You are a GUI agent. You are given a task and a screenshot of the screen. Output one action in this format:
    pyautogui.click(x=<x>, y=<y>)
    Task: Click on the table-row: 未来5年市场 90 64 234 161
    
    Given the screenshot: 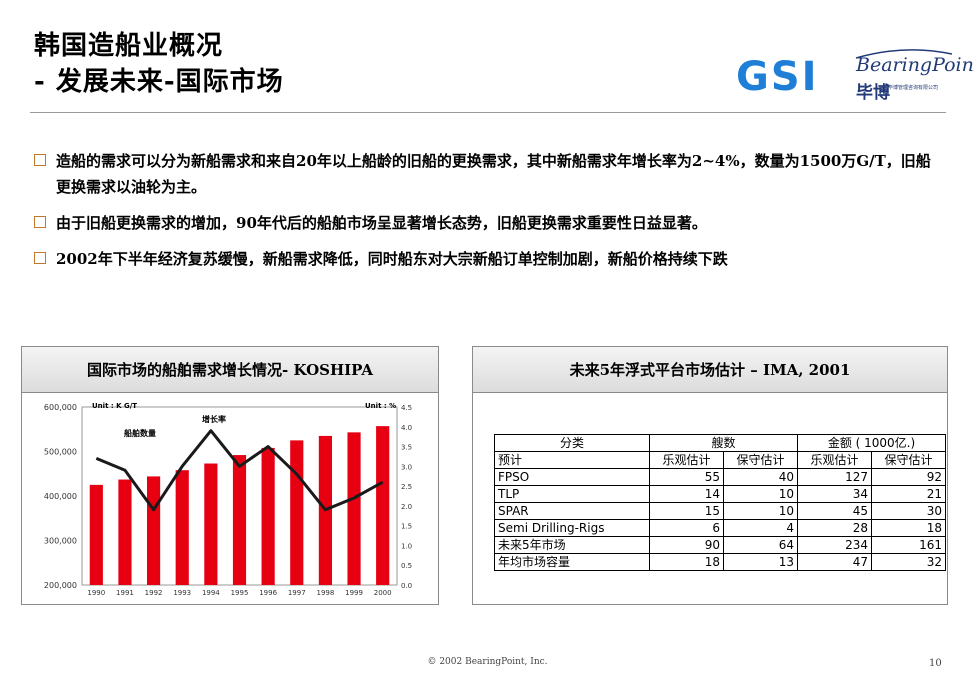 What is the action you would take?
    pyautogui.click(x=720, y=545)
    